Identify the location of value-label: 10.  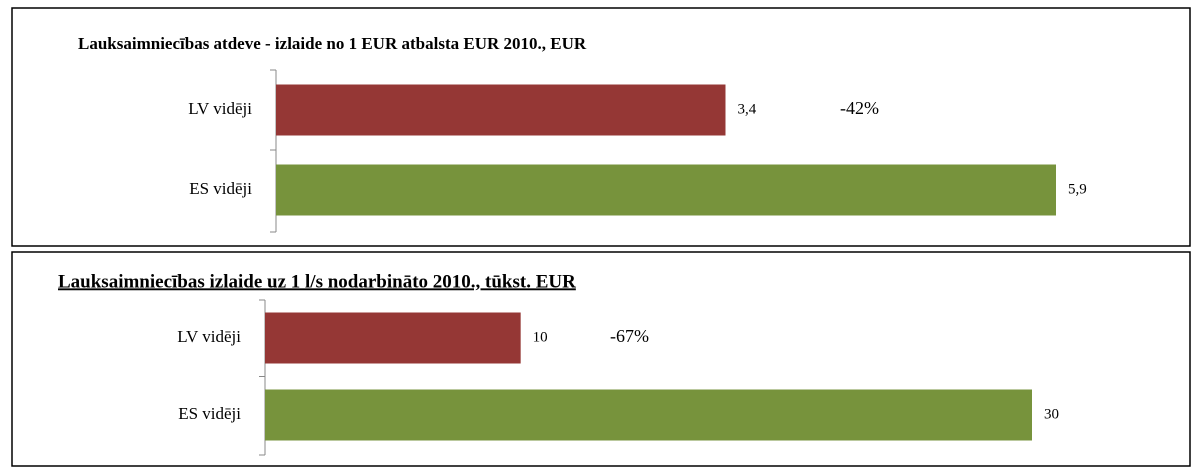
(540, 337).